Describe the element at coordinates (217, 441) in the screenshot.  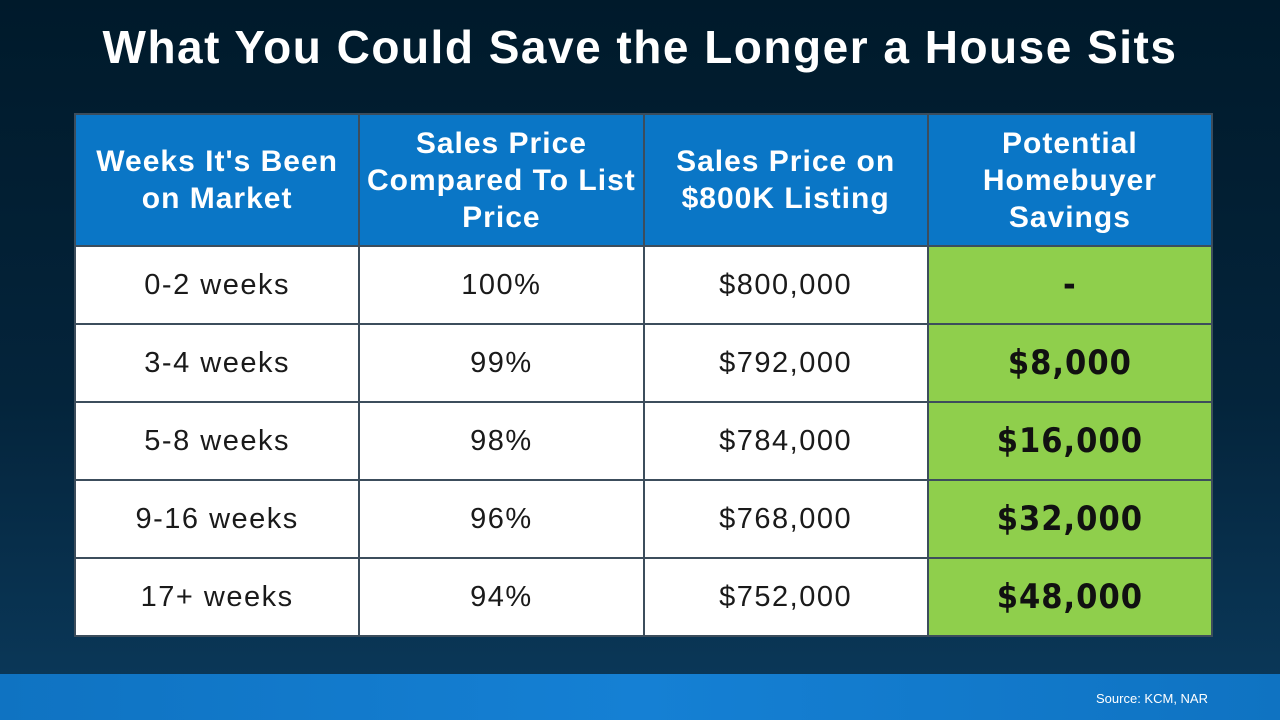
I see `weeks-cell: 5-8 weeks` at that location.